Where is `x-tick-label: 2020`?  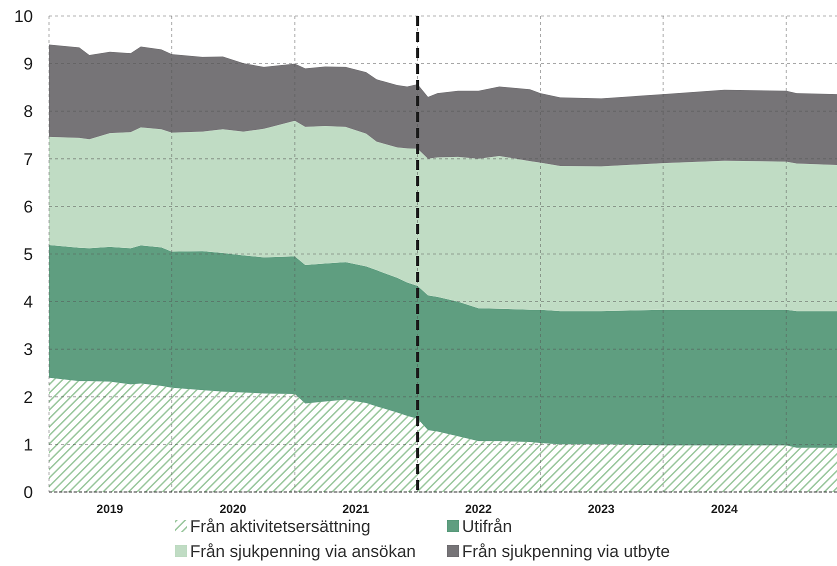
x-tick-label: 2020 is located at coordinates (233, 509).